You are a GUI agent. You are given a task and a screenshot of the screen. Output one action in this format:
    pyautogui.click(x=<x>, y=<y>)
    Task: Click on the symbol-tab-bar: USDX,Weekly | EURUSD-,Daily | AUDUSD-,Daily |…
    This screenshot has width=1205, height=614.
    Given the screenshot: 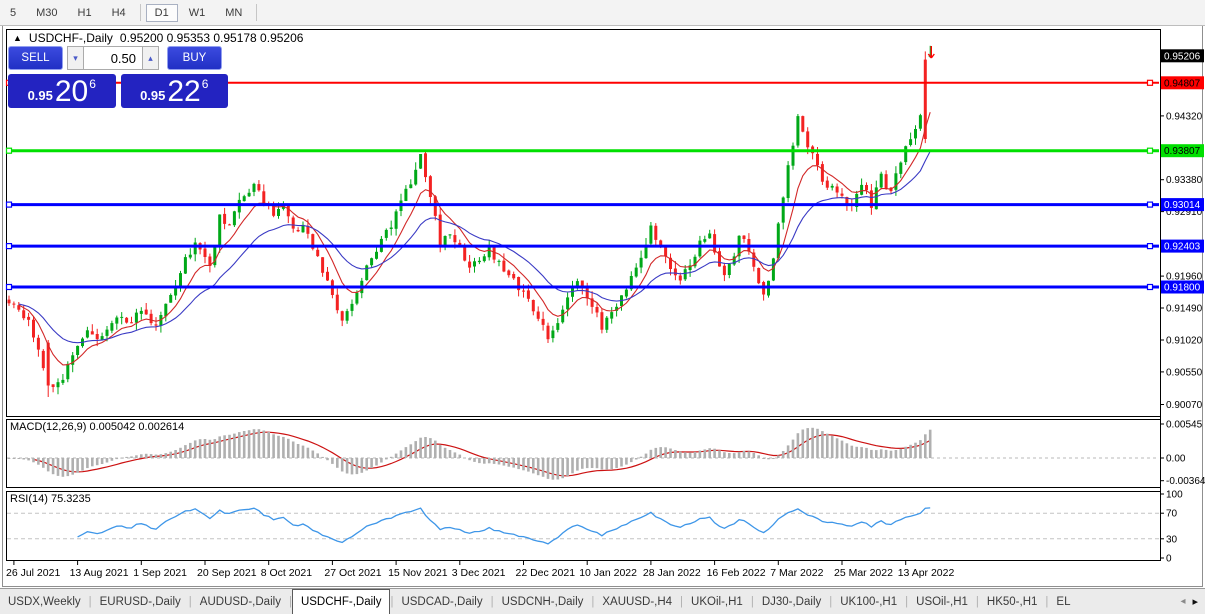 What is the action you would take?
    pyautogui.click(x=602, y=601)
    